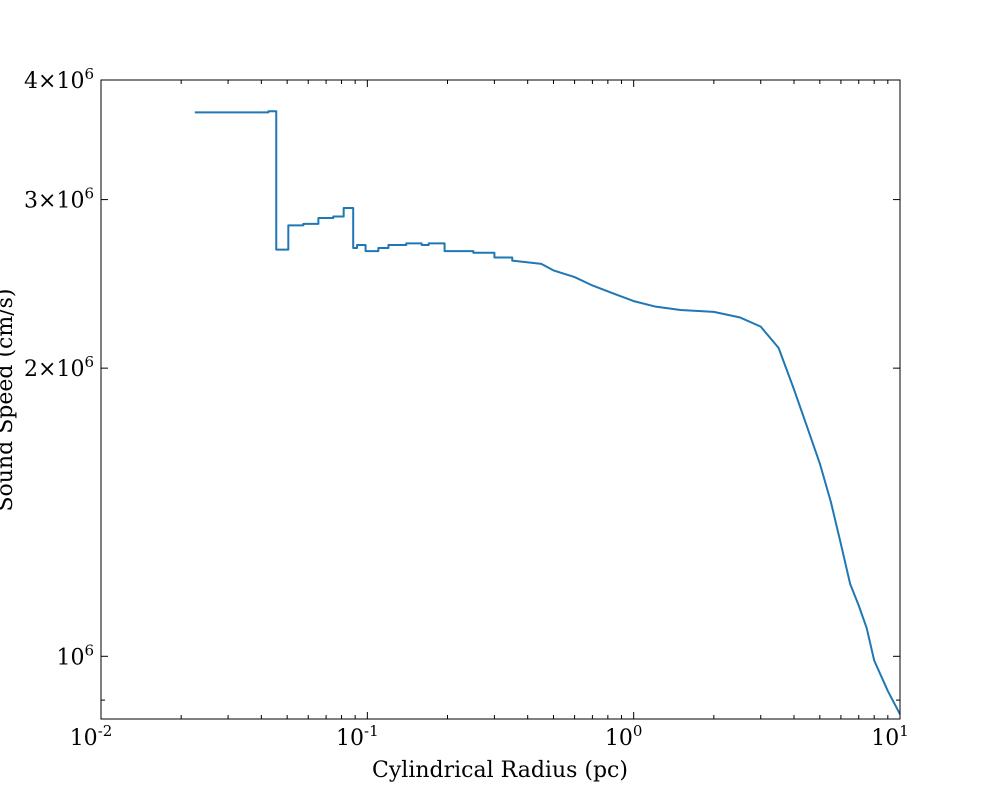 The width and height of the screenshot is (1000, 800). Describe the element at coordinates (624, 736) in the screenshot. I see `x-tick-label: 10⁰` at that location.